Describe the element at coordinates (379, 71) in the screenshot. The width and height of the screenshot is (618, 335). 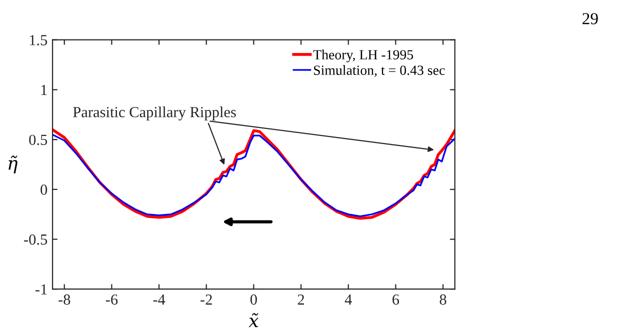
I see `legend-label: Simulation, t = 0.43 sec` at that location.